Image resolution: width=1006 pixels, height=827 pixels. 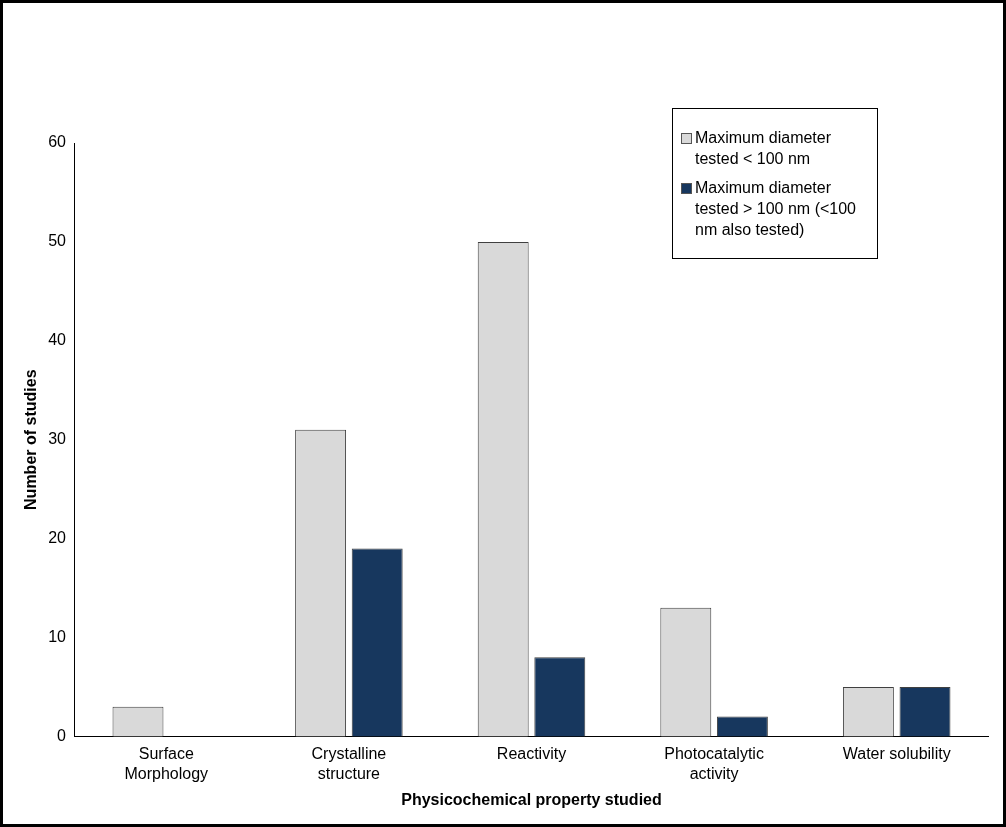 What do you see at coordinates (57, 636) in the screenshot?
I see `y-tick-label: 10` at bounding box center [57, 636].